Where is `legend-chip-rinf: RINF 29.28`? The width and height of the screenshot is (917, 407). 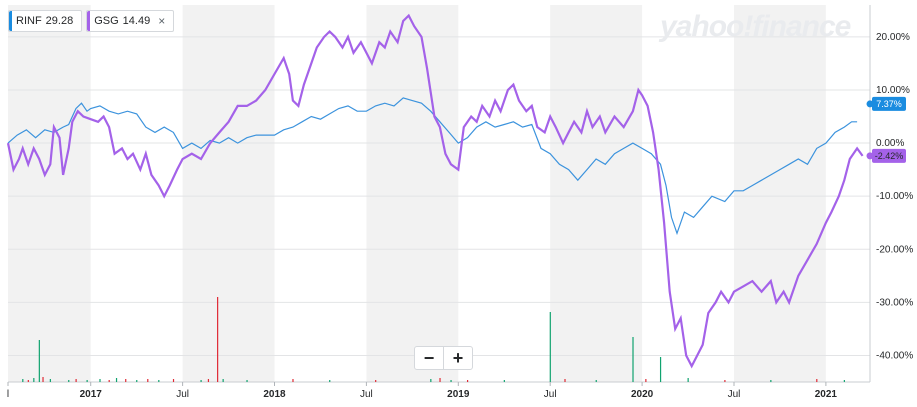
legend-chip-rinf: RINF 29.28 is located at coordinates (45, 21).